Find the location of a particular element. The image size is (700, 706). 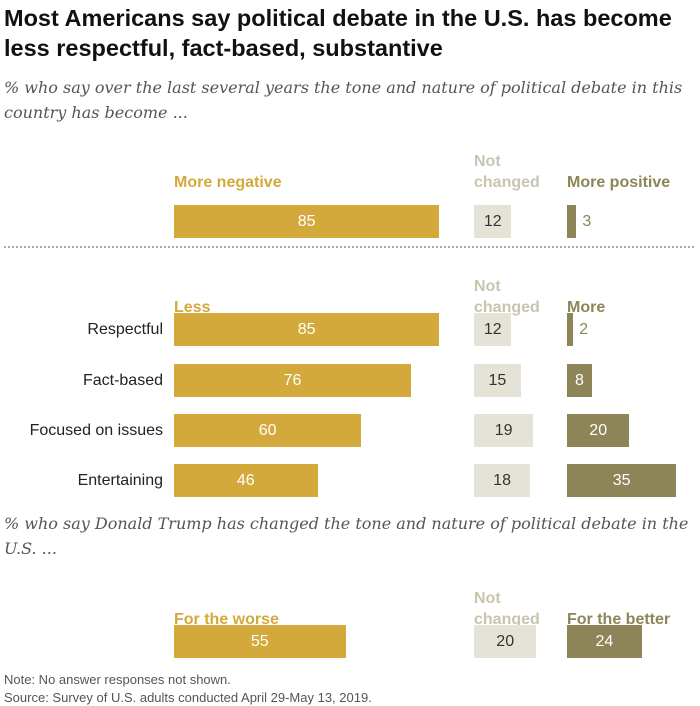

row-label: Focused on issues is located at coordinates (96, 430).